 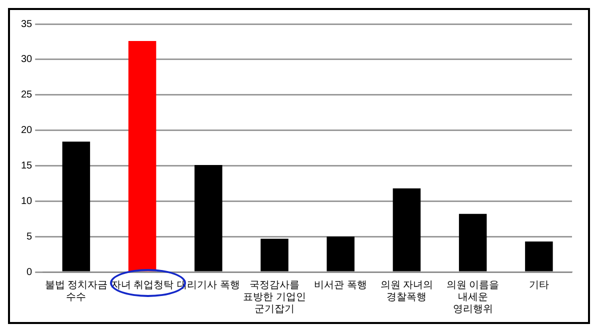 I want to click on x-tick-label: 기타, so click(x=538, y=285).